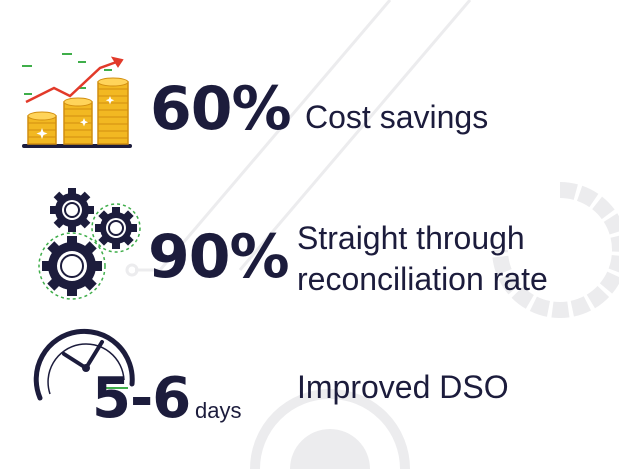  Describe the element at coordinates (397, 117) in the screenshot. I see `stat-label-cost-savings: Cost savings` at that location.